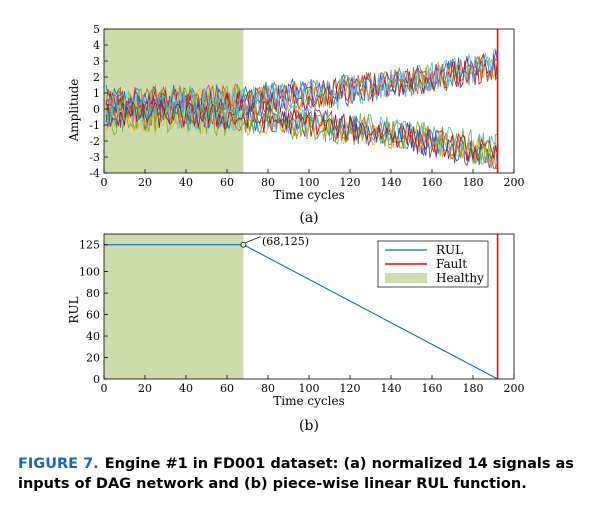  Describe the element at coordinates (309, 388) in the screenshot. I see `panel-b-x-tick-label: 100` at that location.